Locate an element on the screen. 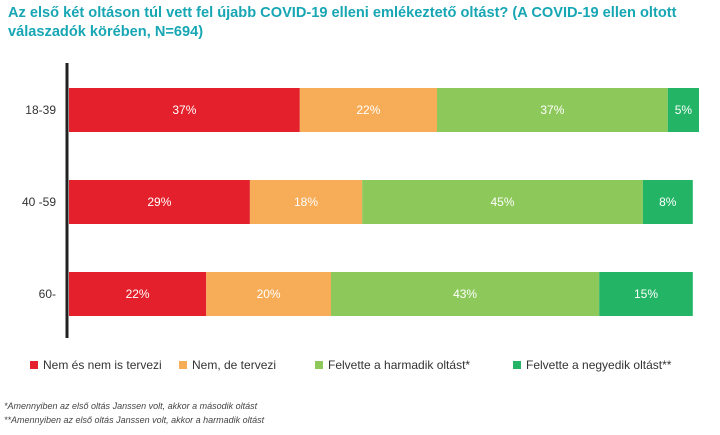  y-tick-label: 40 -59 is located at coordinates (39, 202).